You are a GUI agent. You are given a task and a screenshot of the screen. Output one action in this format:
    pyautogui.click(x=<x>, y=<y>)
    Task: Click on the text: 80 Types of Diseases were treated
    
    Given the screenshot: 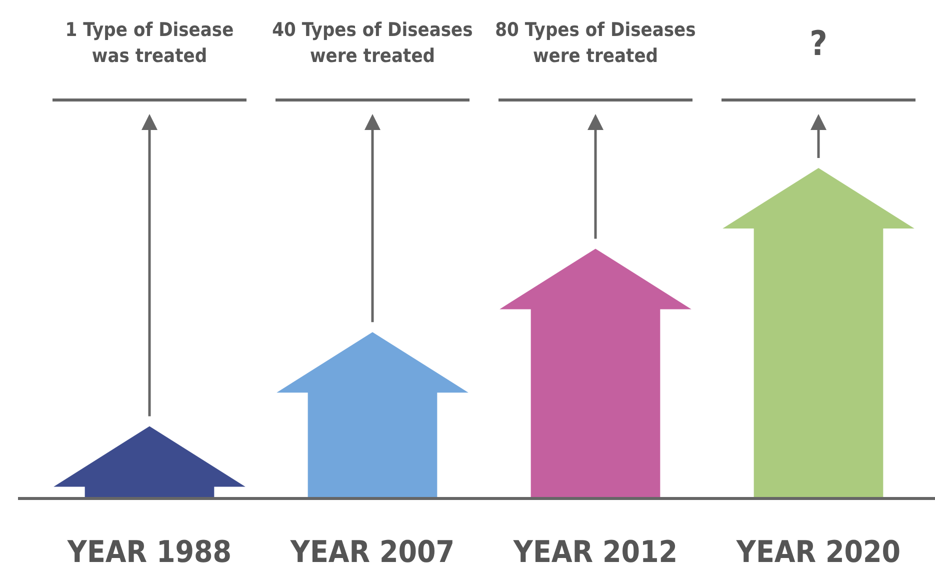 What is the action you would take?
    pyautogui.click(x=595, y=43)
    